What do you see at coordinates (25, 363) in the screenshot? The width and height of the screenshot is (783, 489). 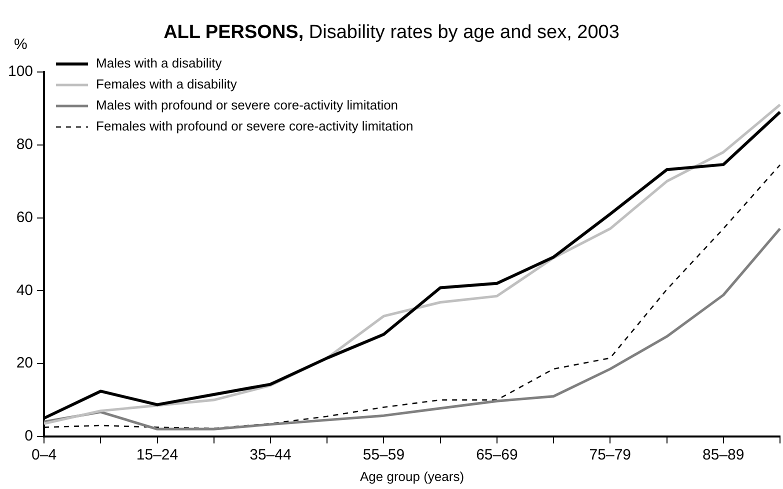 I see `y-tick-label: 20` at bounding box center [25, 363].